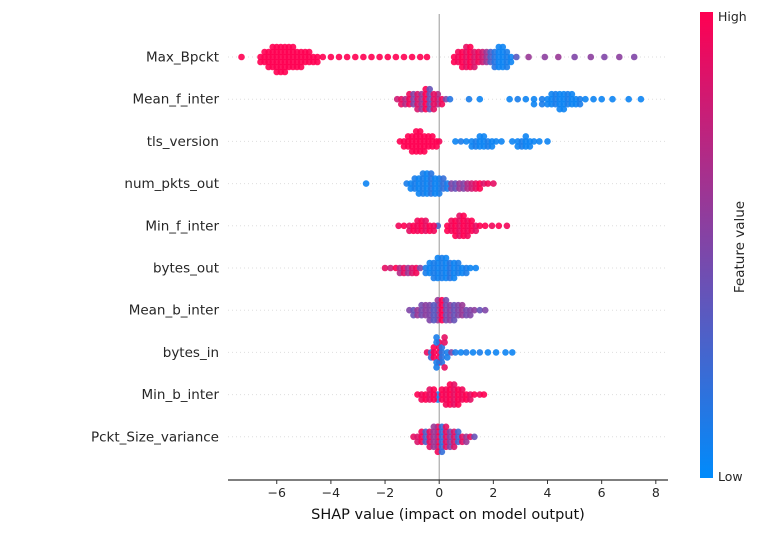 The image size is (768, 540). What do you see at coordinates (730, 476) in the screenshot?
I see `colorbar-low-label: Low` at bounding box center [730, 476].